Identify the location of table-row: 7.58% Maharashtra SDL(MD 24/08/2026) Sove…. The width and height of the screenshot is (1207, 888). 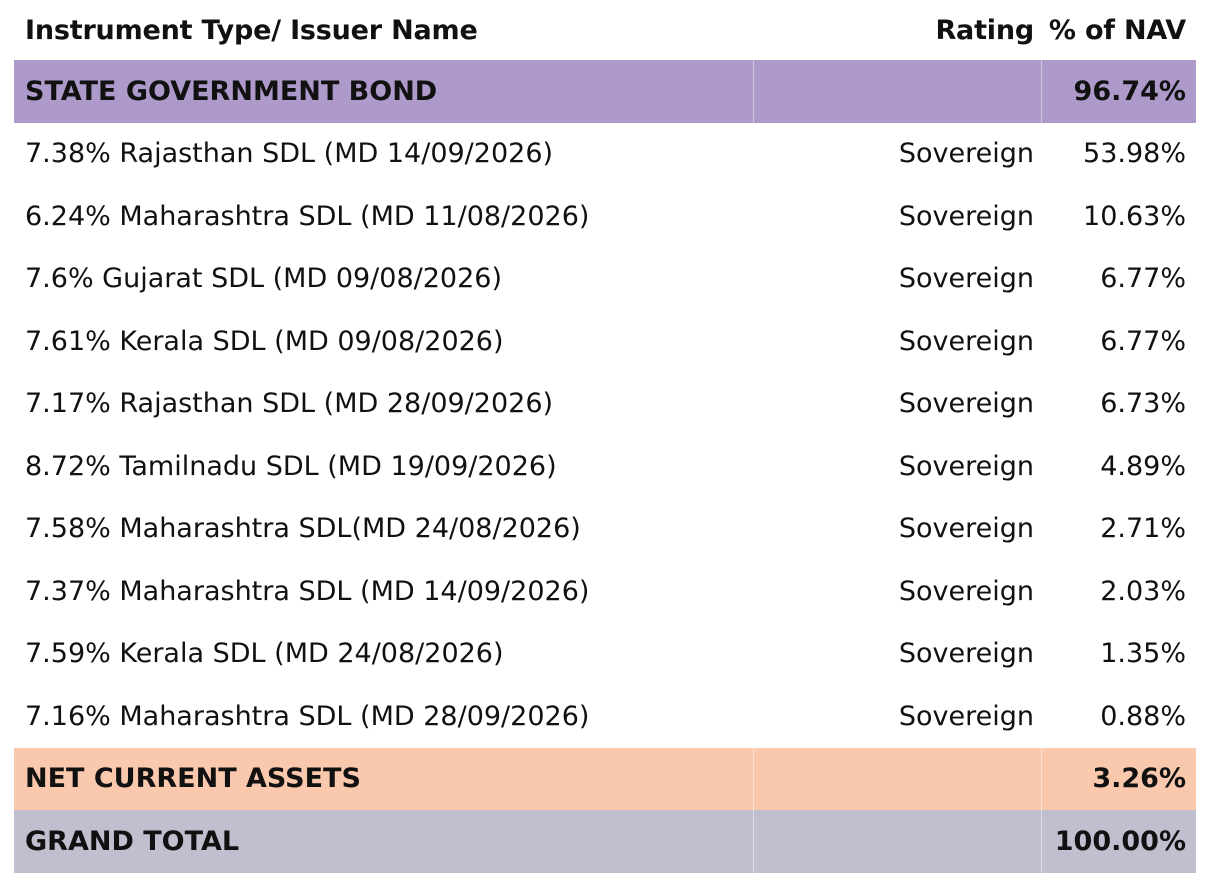
(605, 529).